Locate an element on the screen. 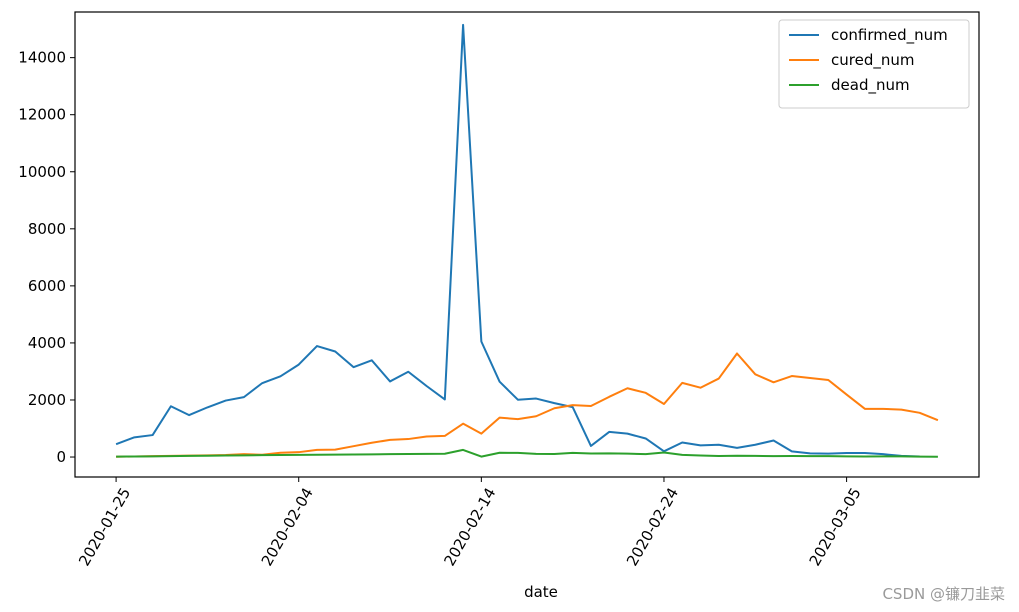 This screenshot has width=1019, height=612. legend-box is located at coordinates (874, 64).